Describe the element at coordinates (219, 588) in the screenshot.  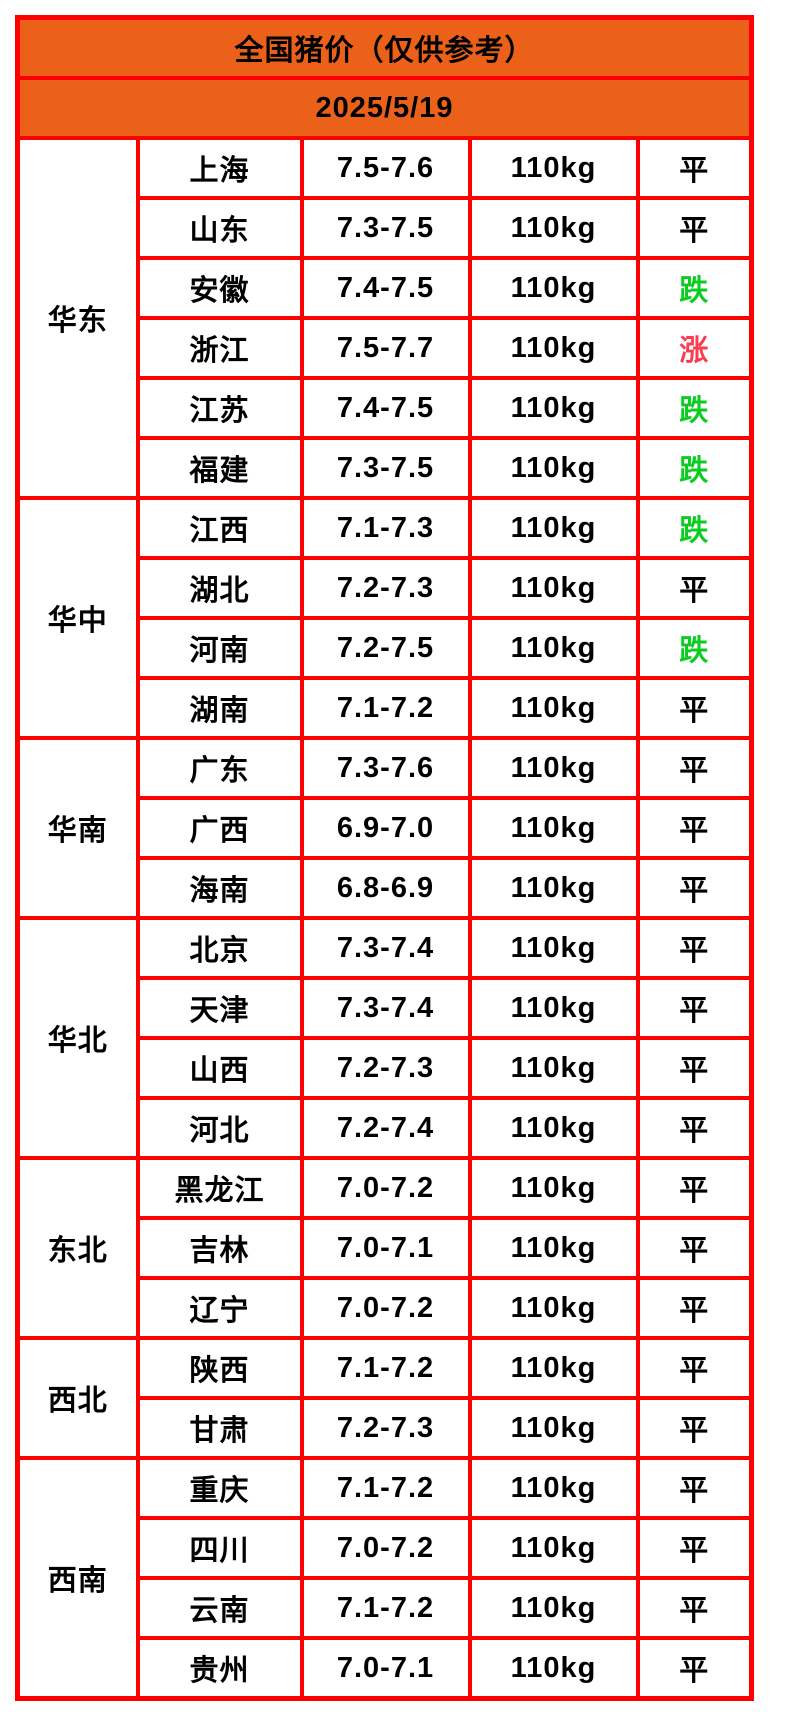
I see `province-cell: 湖北` at that location.